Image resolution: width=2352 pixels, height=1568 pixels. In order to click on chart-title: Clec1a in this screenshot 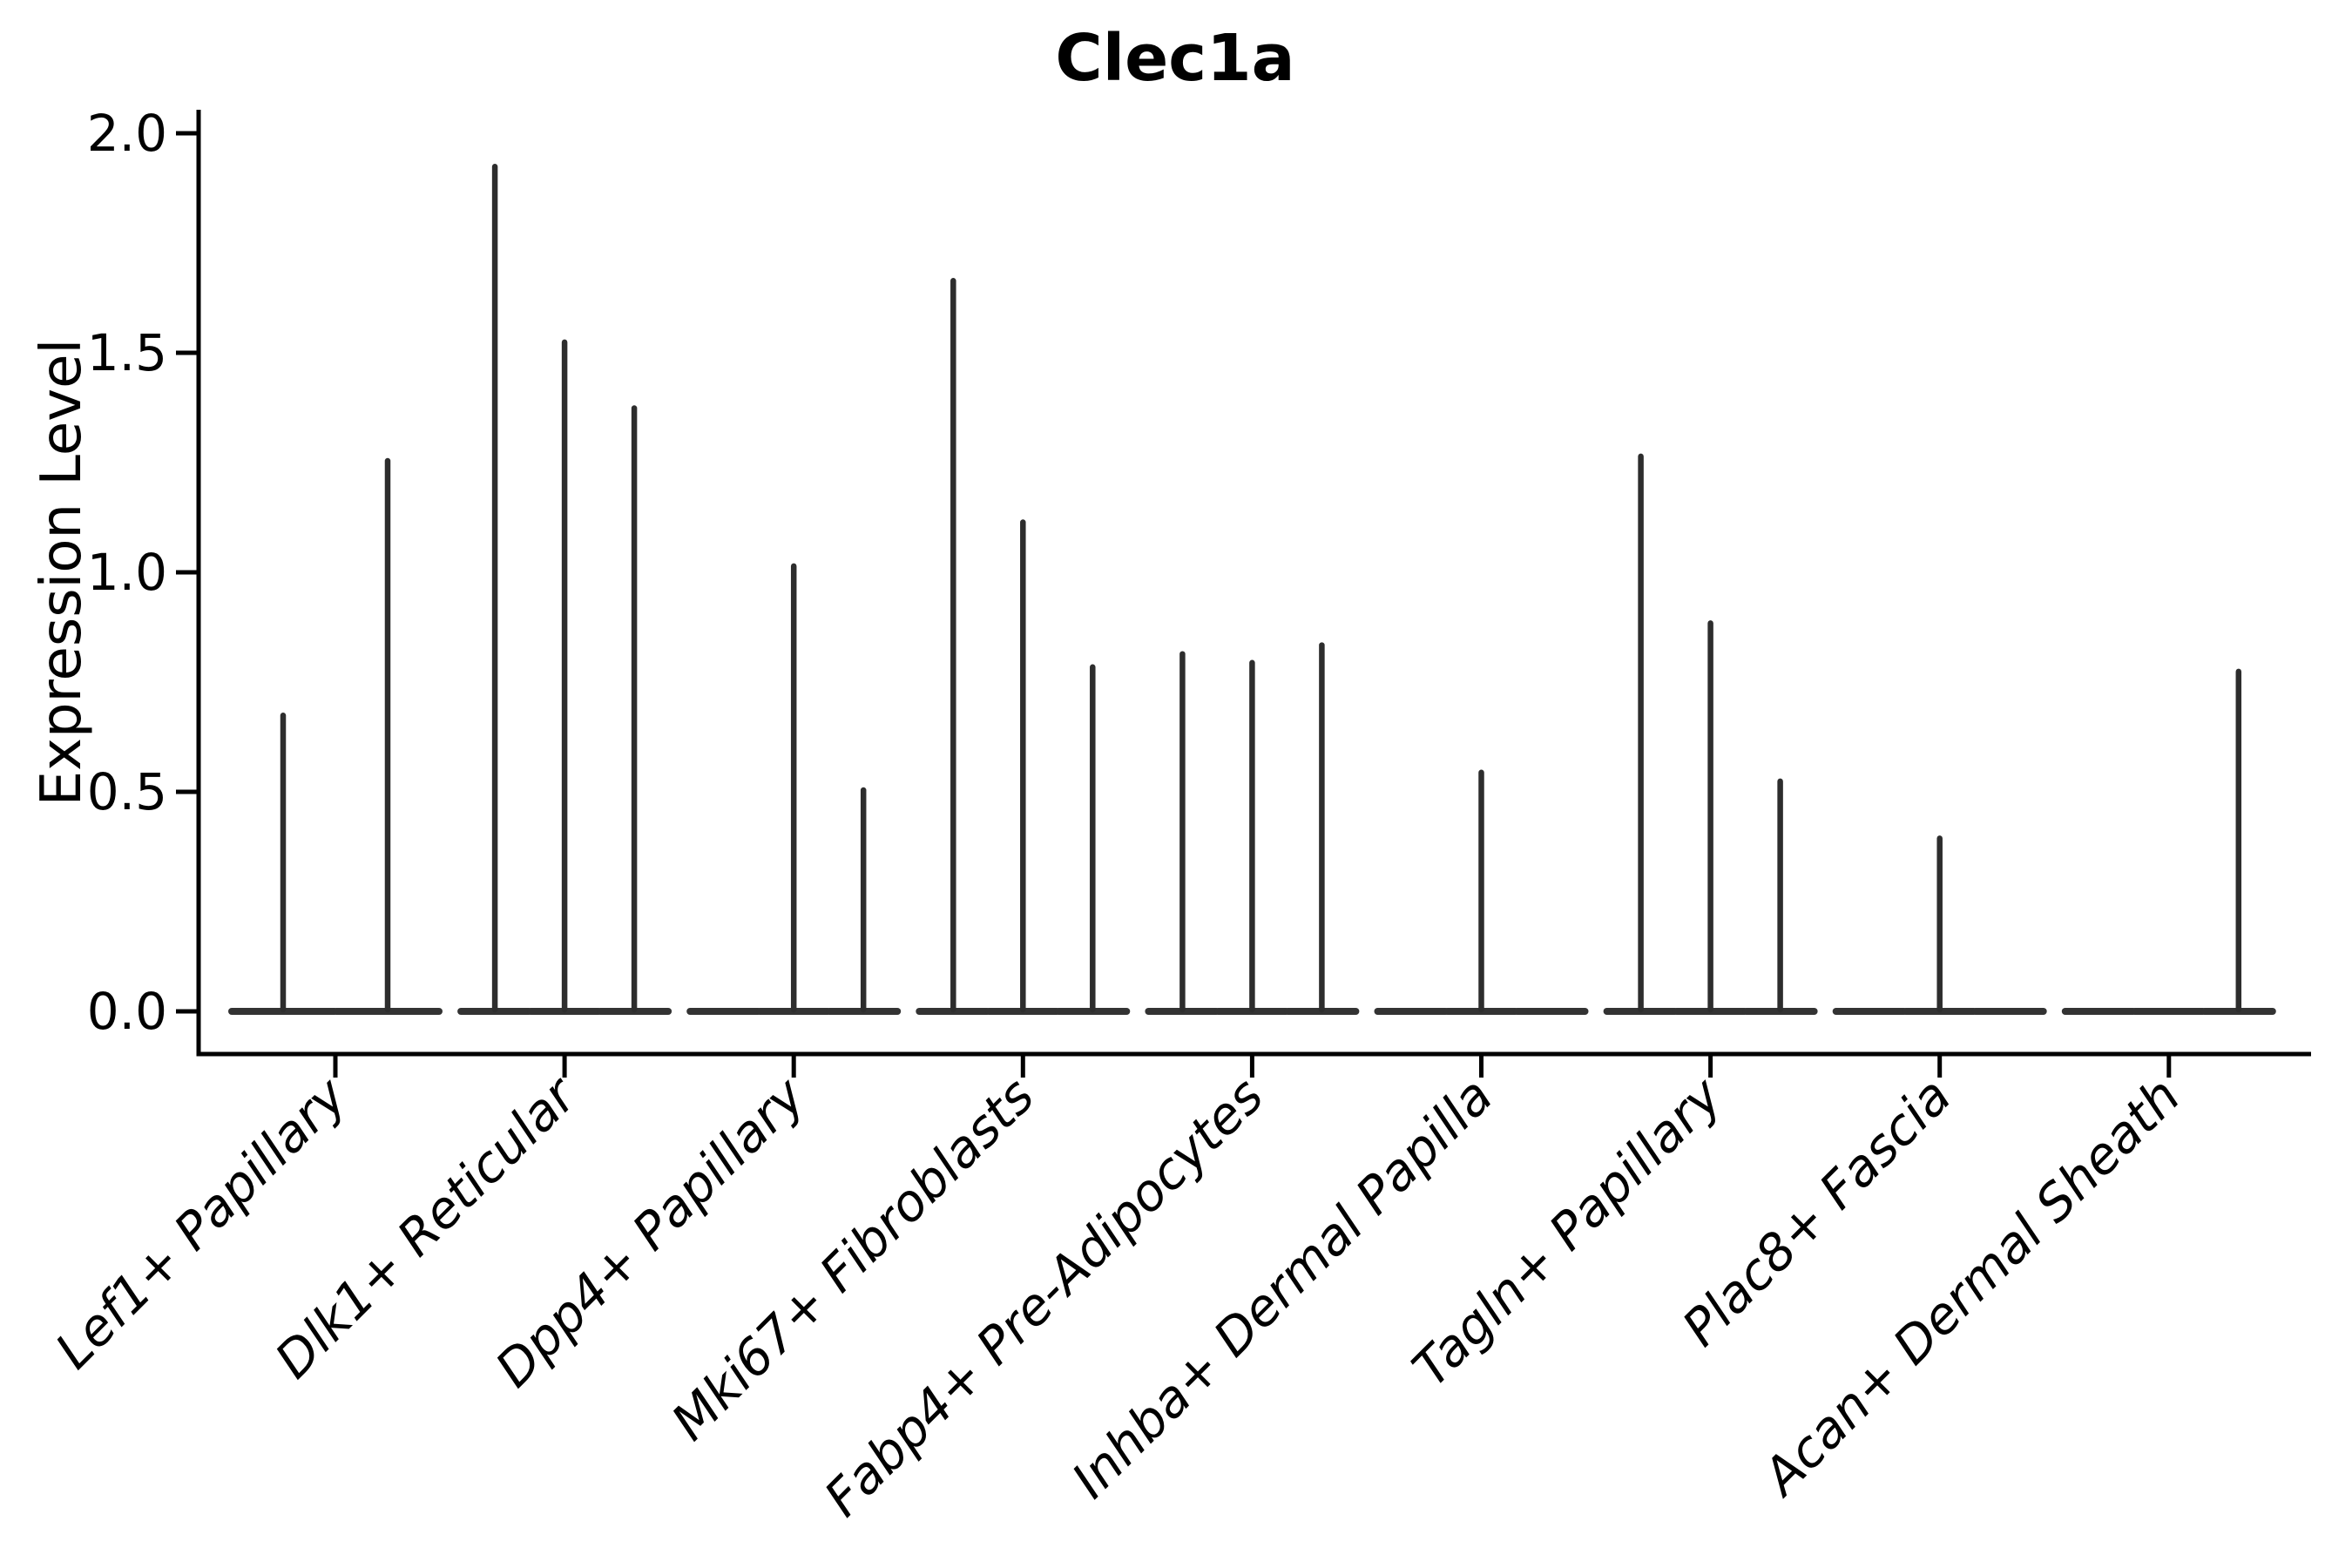, I will do `click(1174, 58)`.